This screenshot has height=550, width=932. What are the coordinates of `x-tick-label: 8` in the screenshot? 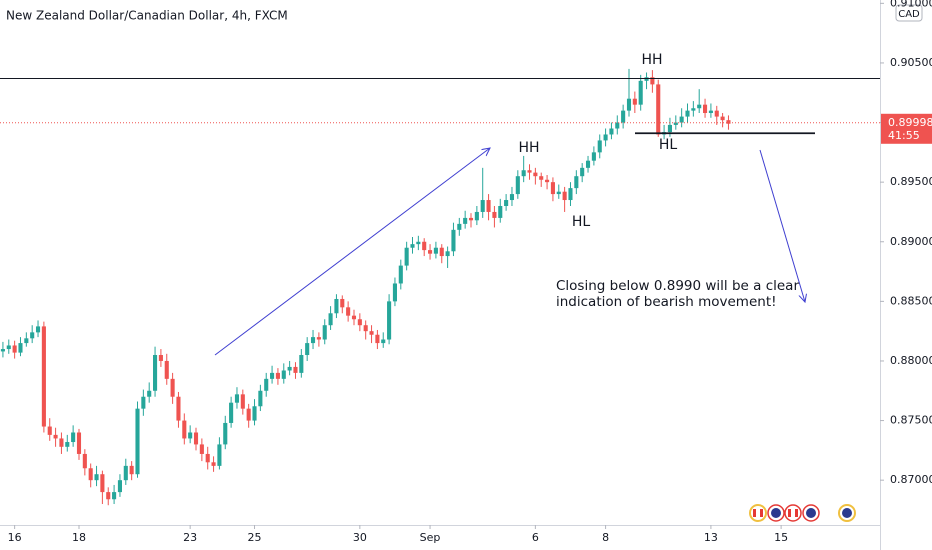 It's located at (605, 537).